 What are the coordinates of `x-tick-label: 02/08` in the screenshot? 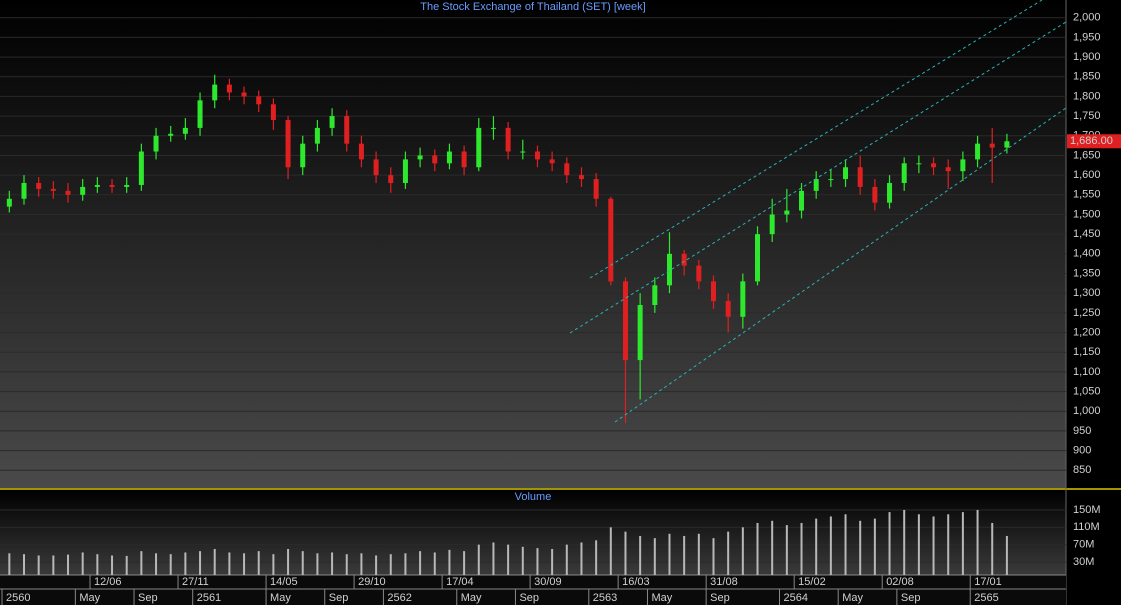 It's located at (900, 582).